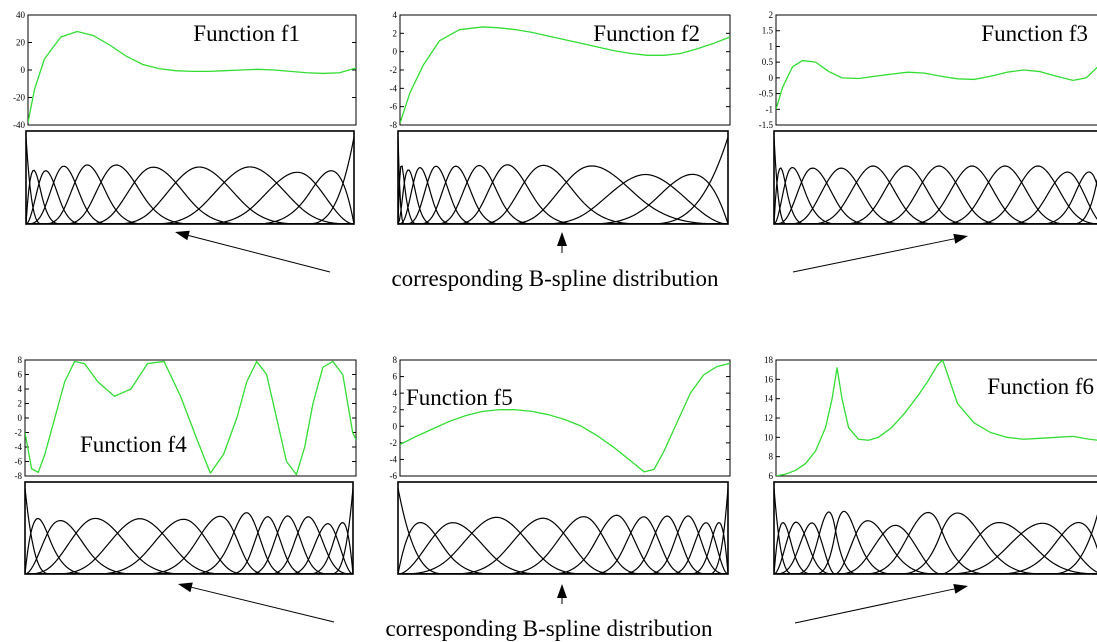 The width and height of the screenshot is (1097, 642). I want to click on y-tick-label: -40, so click(19, 125).